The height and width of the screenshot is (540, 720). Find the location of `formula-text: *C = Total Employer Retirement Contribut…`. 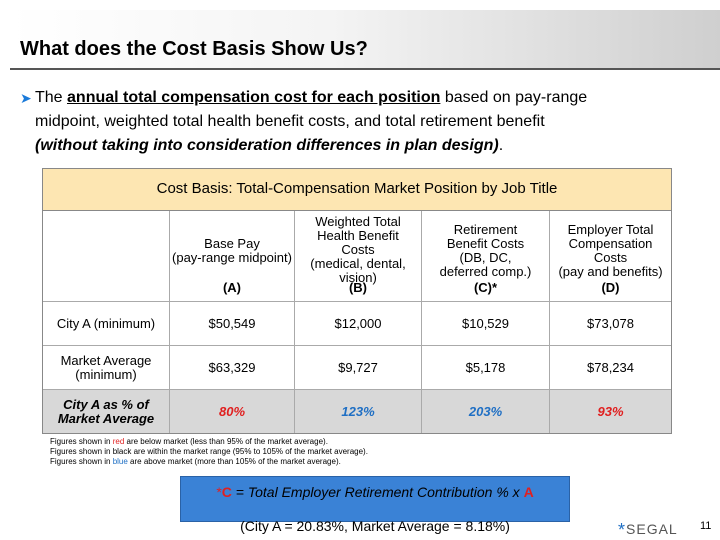

formula-text: *C = Total Employer Retirement Contribut… is located at coordinates (375, 492).